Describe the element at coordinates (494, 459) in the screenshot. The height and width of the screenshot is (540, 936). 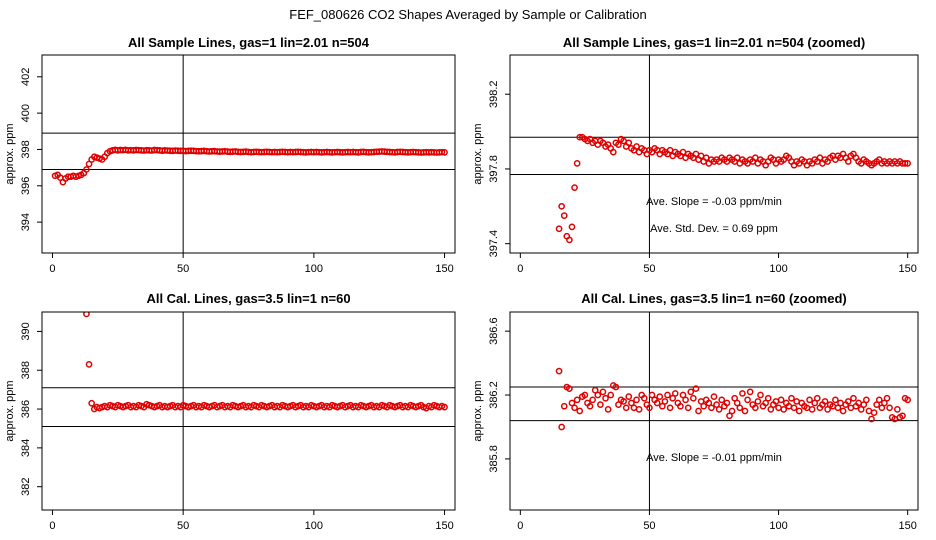
I see `y-tick-label: 385.8` at that location.